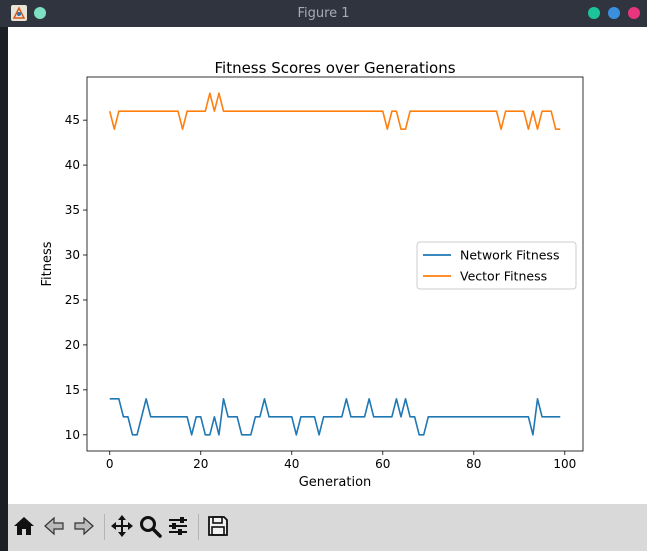  I want to click on zoom-icon, so click(151, 527).